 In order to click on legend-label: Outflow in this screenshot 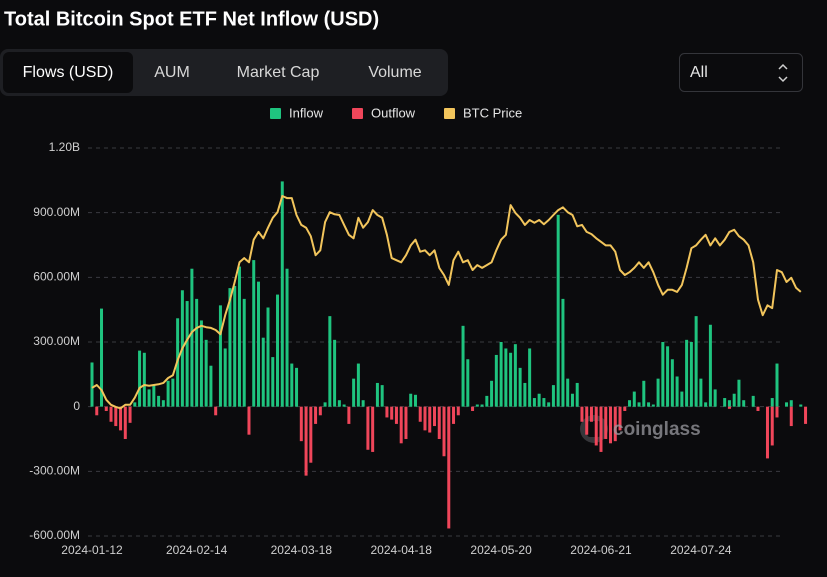, I will do `click(393, 112)`.